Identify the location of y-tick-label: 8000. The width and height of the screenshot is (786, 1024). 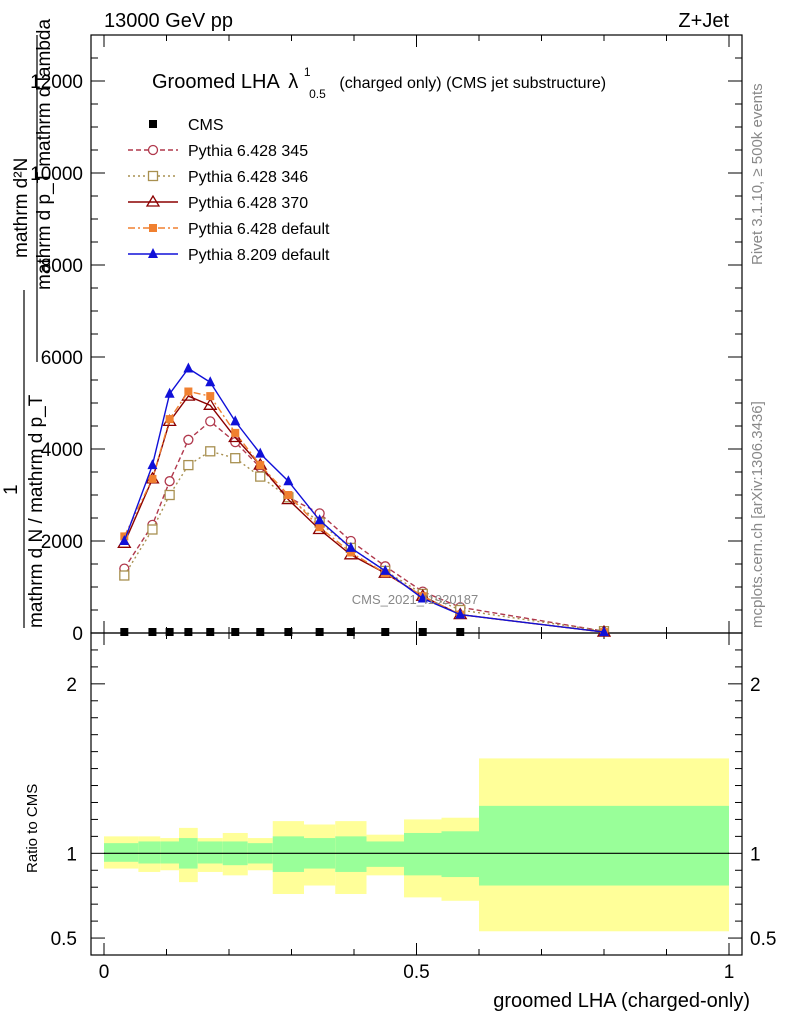
(62, 266).